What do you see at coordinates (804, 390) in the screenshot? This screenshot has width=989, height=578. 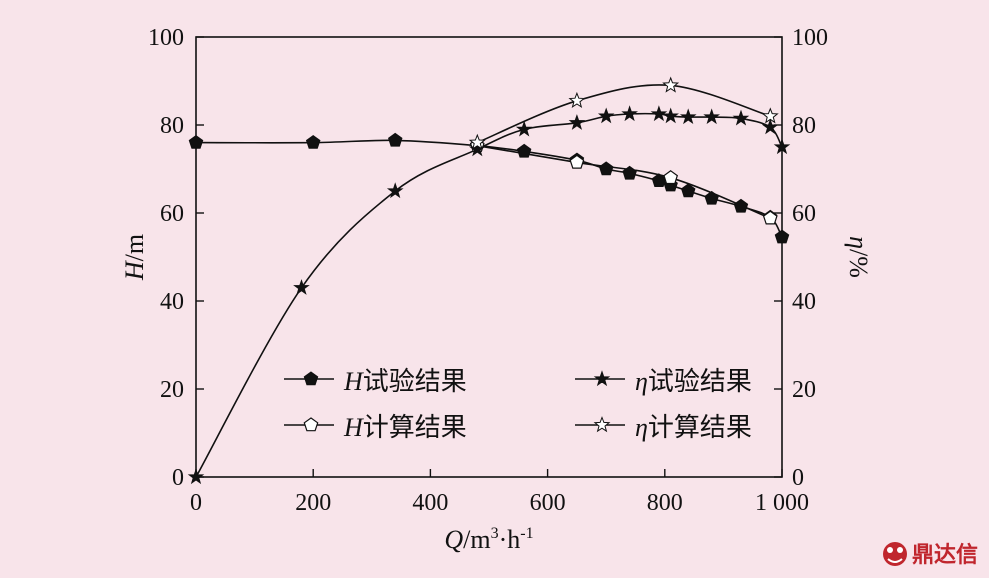 I see `y-right-tick-label: 20` at bounding box center [804, 390].